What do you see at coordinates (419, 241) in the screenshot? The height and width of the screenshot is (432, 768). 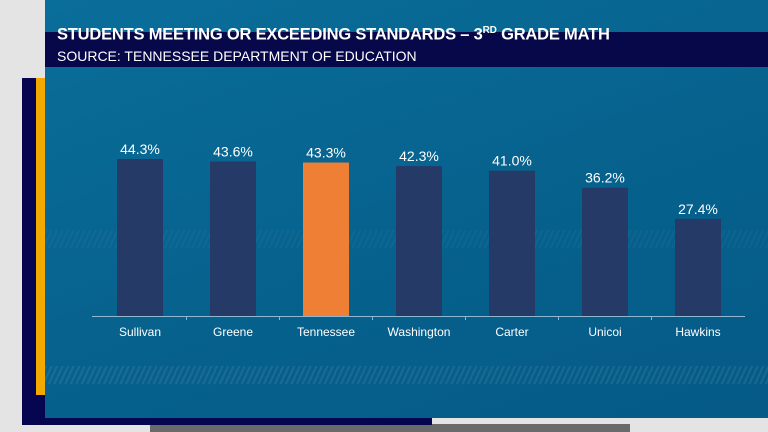 I see `bar-washington` at bounding box center [419, 241].